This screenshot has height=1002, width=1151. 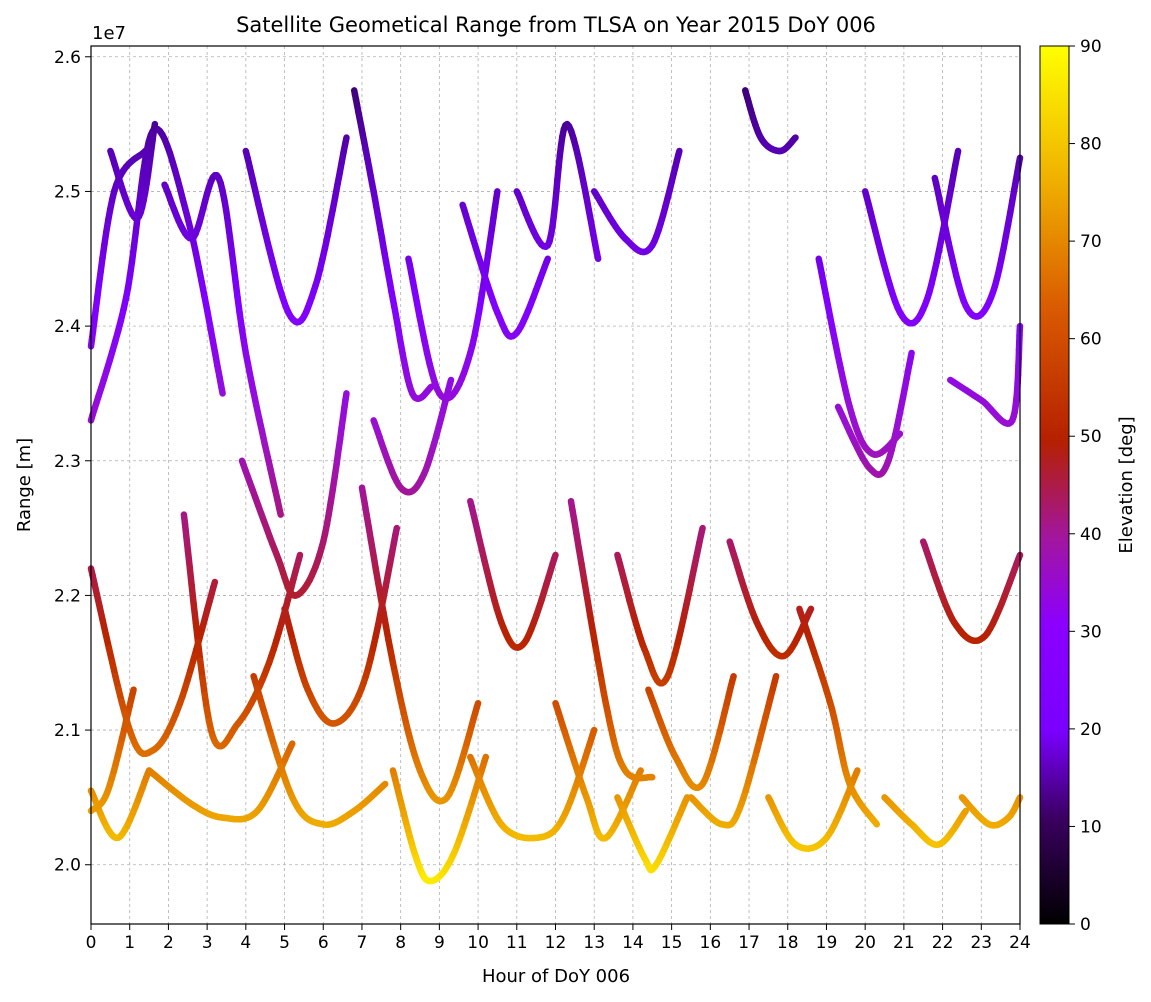 What do you see at coordinates (478, 943) in the screenshot?
I see `x-tick-label: 10` at bounding box center [478, 943].